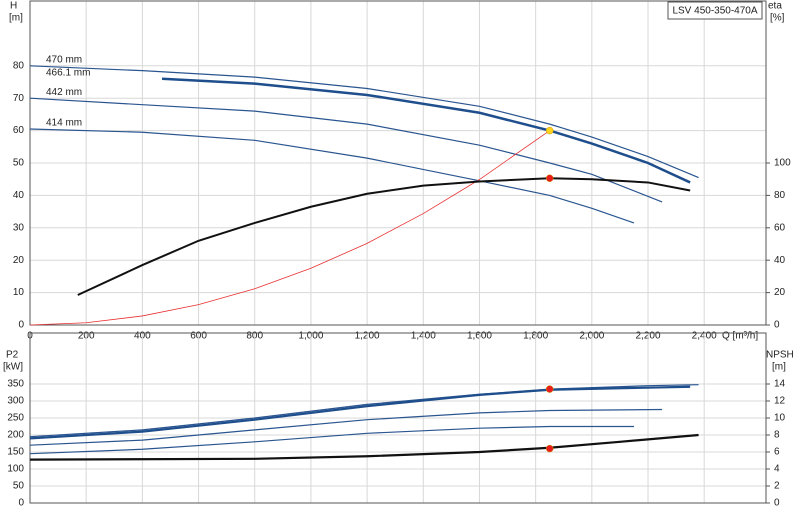 This screenshot has height=520, width=800. What do you see at coordinates (15, 469) in the screenshot?
I see `y-tick-label: 100` at bounding box center [15, 469].